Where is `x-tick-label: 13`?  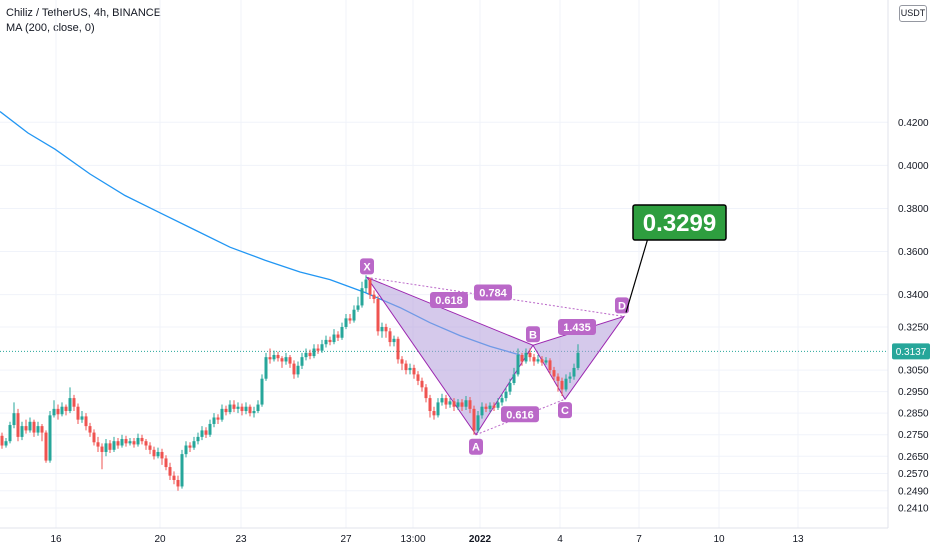
x-tick-label: 13 is located at coordinates (798, 539).